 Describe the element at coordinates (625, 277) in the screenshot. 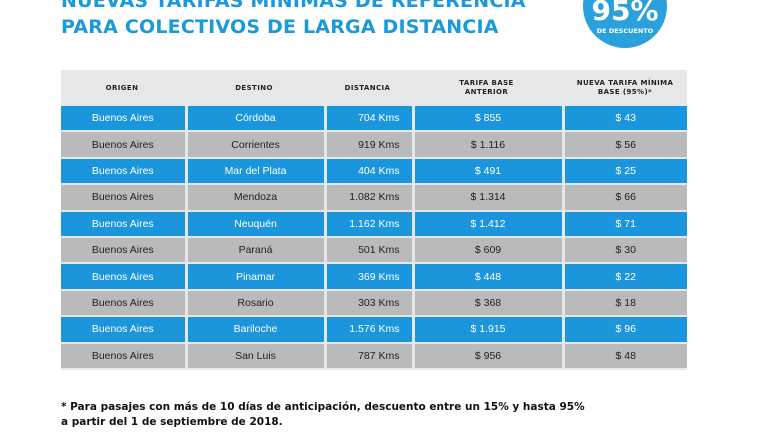

I see `cell-nueva-tarifa: $ 22` at that location.